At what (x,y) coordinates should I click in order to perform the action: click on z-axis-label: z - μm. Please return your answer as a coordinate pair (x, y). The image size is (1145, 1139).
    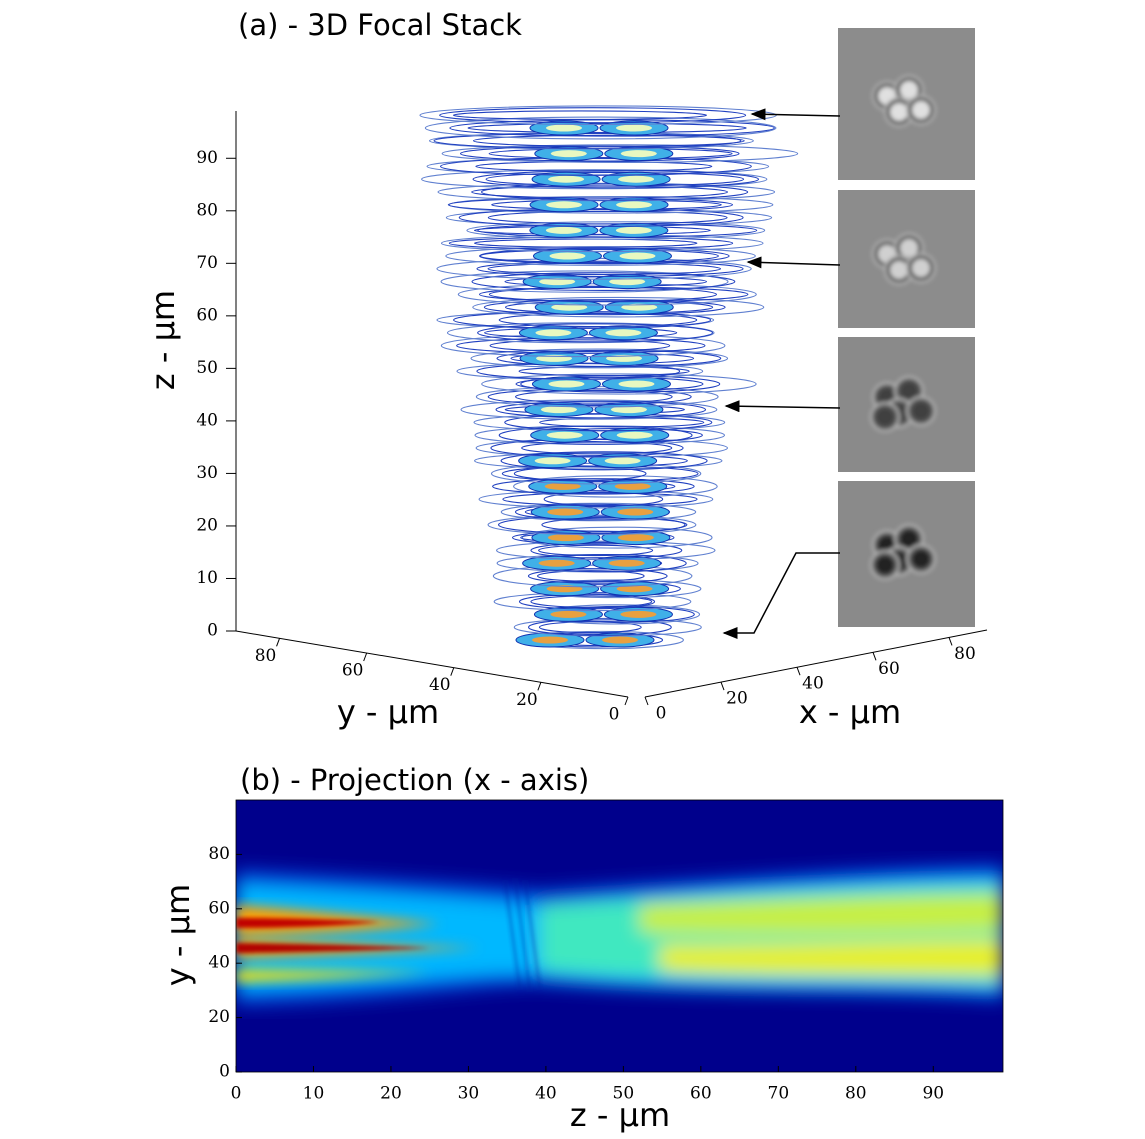
    Looking at the image, I should click on (163, 340).